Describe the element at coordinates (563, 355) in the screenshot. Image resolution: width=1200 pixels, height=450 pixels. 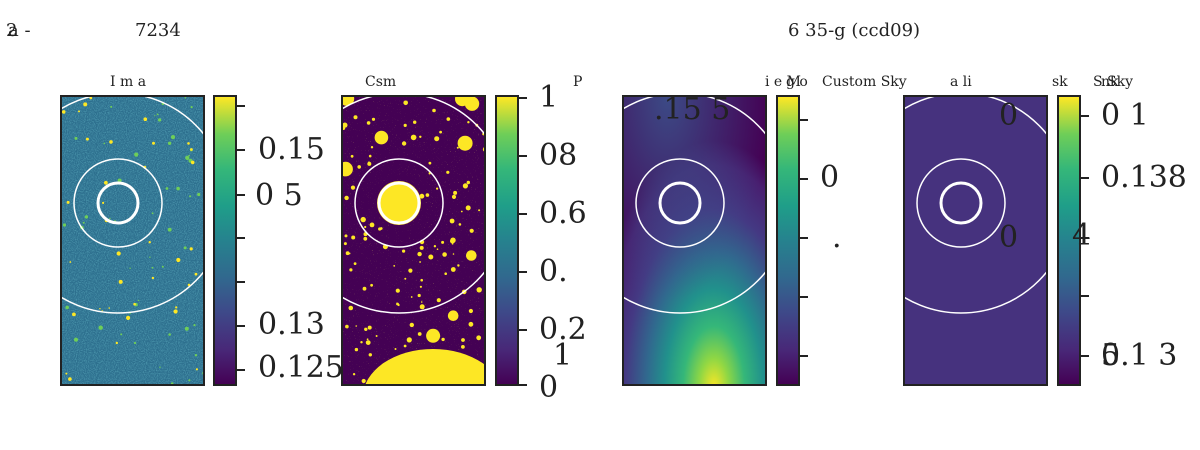
I see `panel2-cbar-tick: 1` at that location.